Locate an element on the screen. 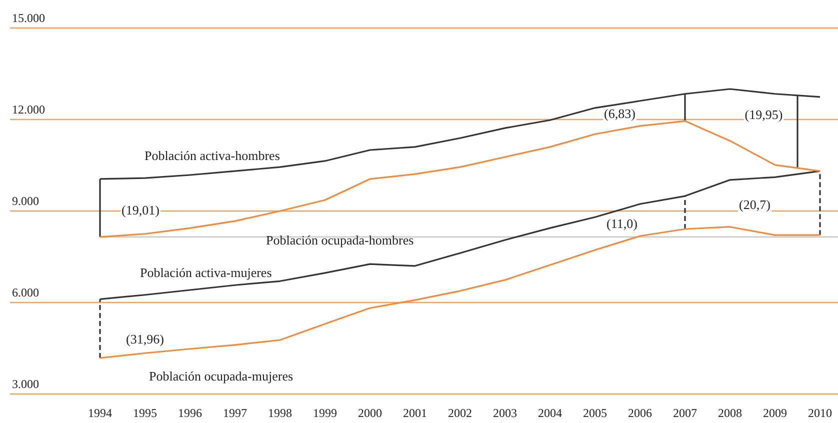  x-tick-label: 2000 is located at coordinates (370, 413).